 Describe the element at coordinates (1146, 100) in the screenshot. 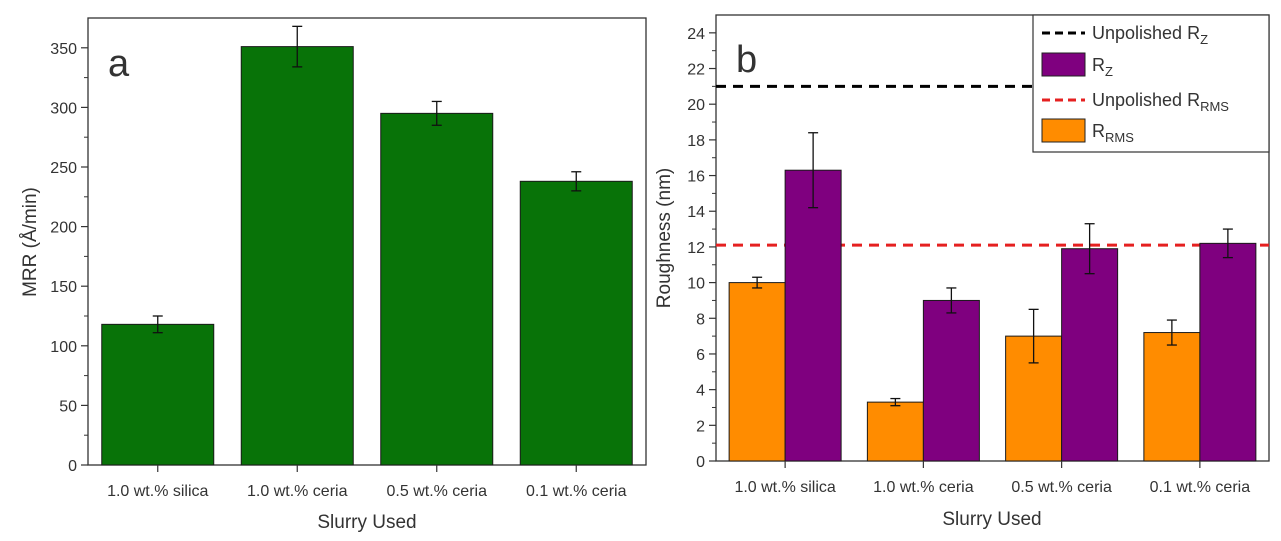

I see `legend-text-unpolished-rrms: Unpolished R` at that location.